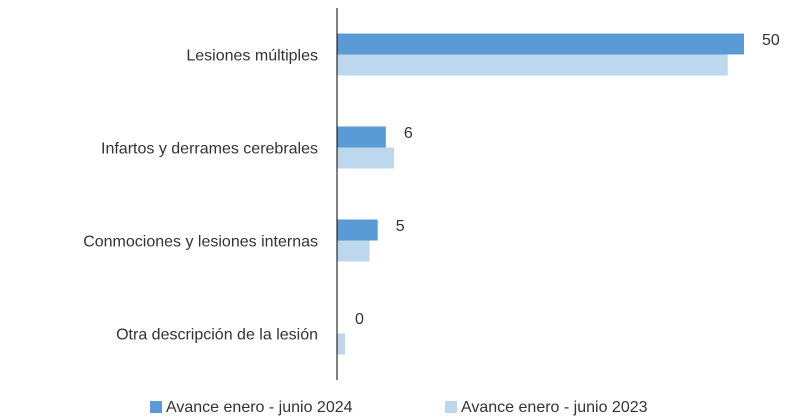 This screenshot has height=417, width=798. Describe the element at coordinates (400, 226) in the screenshot. I see `value-label: 5` at that location.